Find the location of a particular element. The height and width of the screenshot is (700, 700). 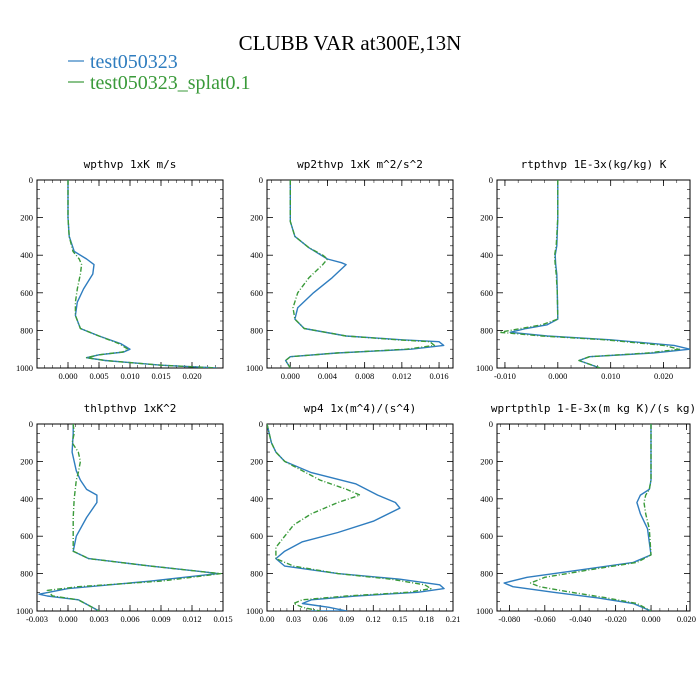

panel-title: wp4 1x(m^4)/(s^4) is located at coordinates (360, 408).